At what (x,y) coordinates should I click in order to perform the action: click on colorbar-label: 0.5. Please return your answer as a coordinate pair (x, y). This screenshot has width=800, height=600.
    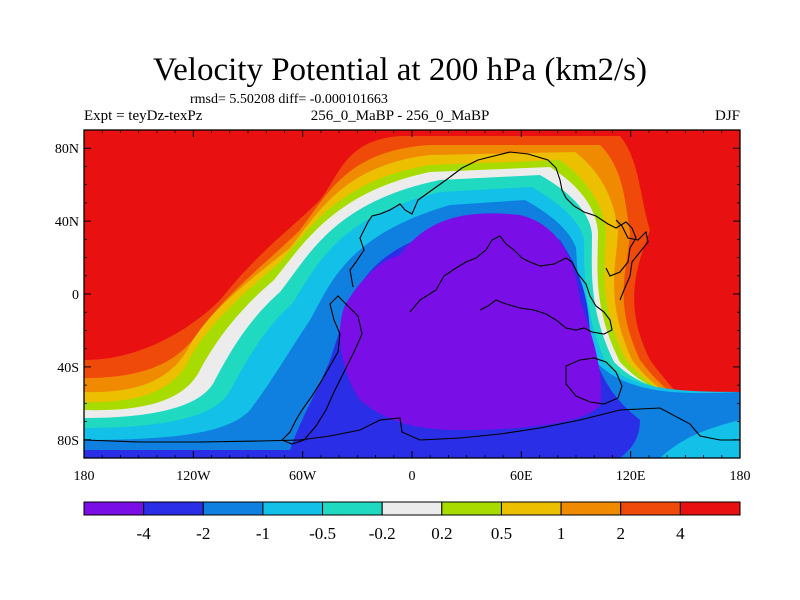
    Looking at the image, I should click on (501, 533).